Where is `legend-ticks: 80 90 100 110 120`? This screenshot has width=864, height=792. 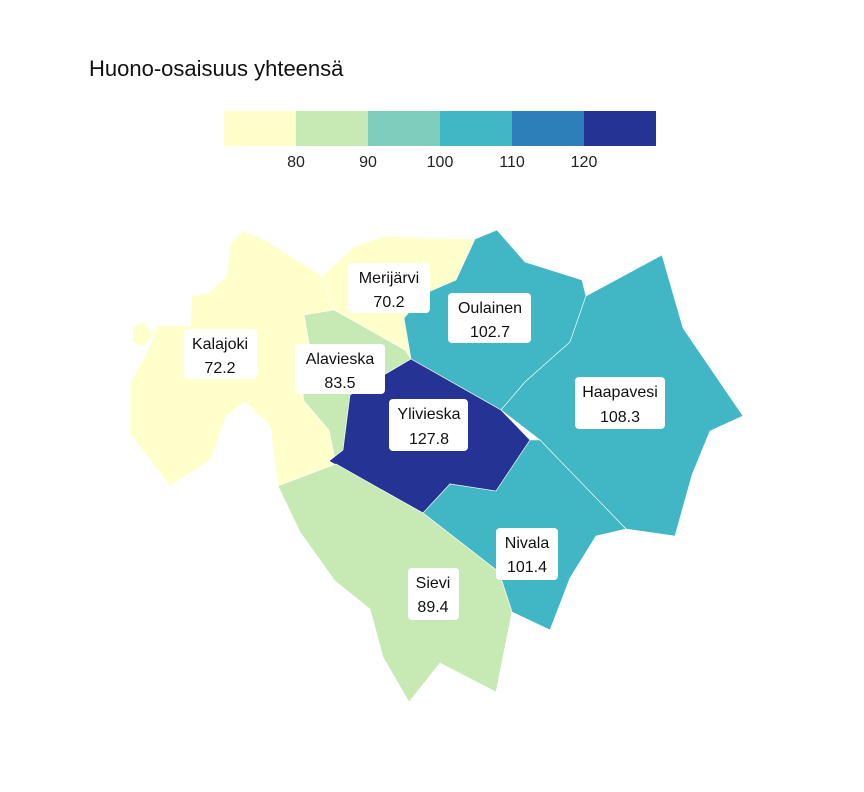 legend-ticks: 80 90 100 110 120 is located at coordinates (440, 161).